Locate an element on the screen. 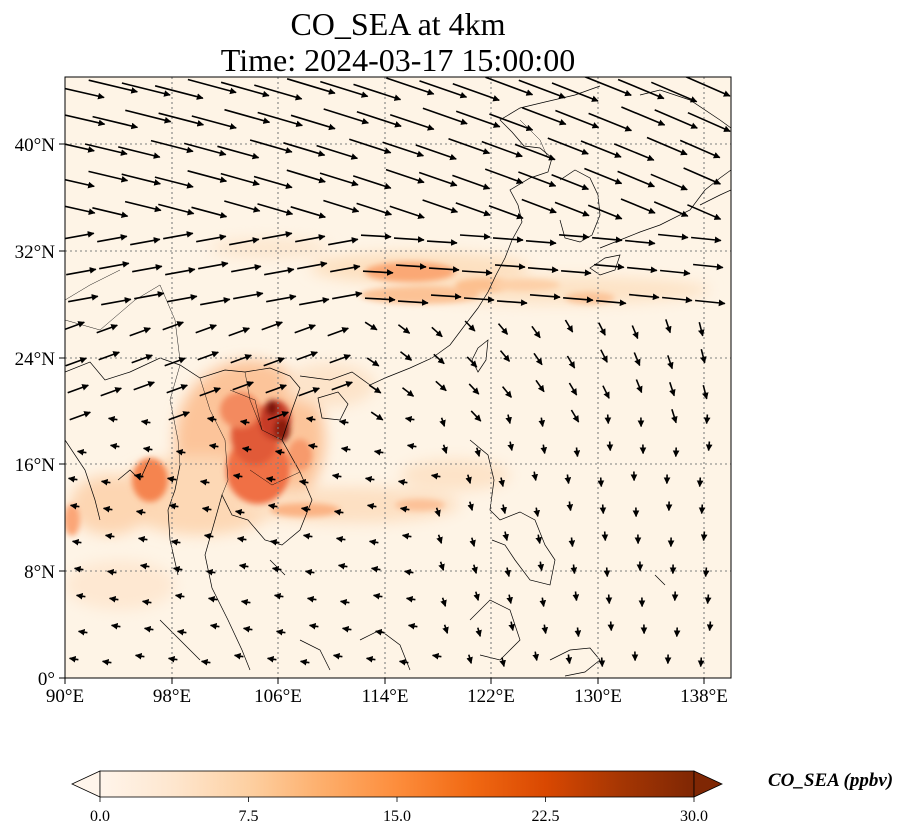  lat-tick-label: 40°N is located at coordinates (35, 145).